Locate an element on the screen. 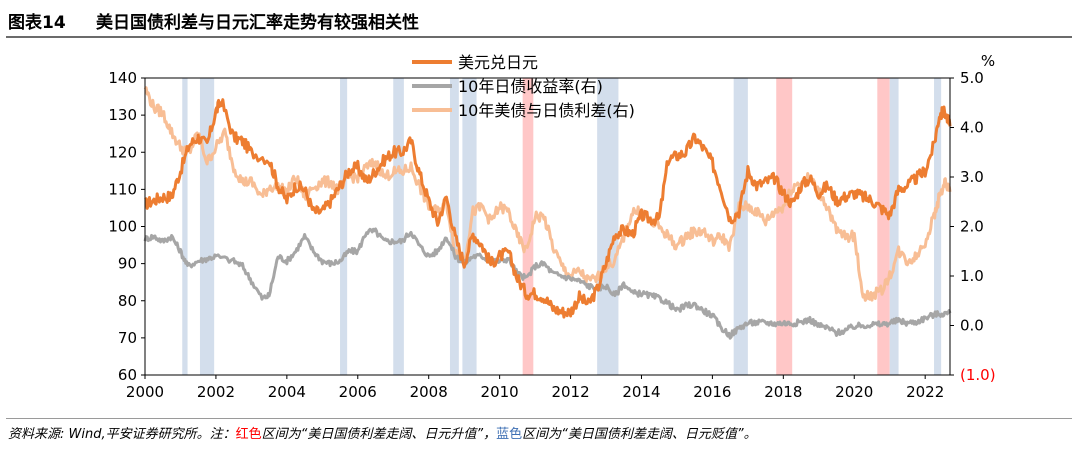 The width and height of the screenshot is (1080, 454). figure-header: 图表14 美日国债利差与日元汇率走势有较强相关性 is located at coordinates (540, 19).